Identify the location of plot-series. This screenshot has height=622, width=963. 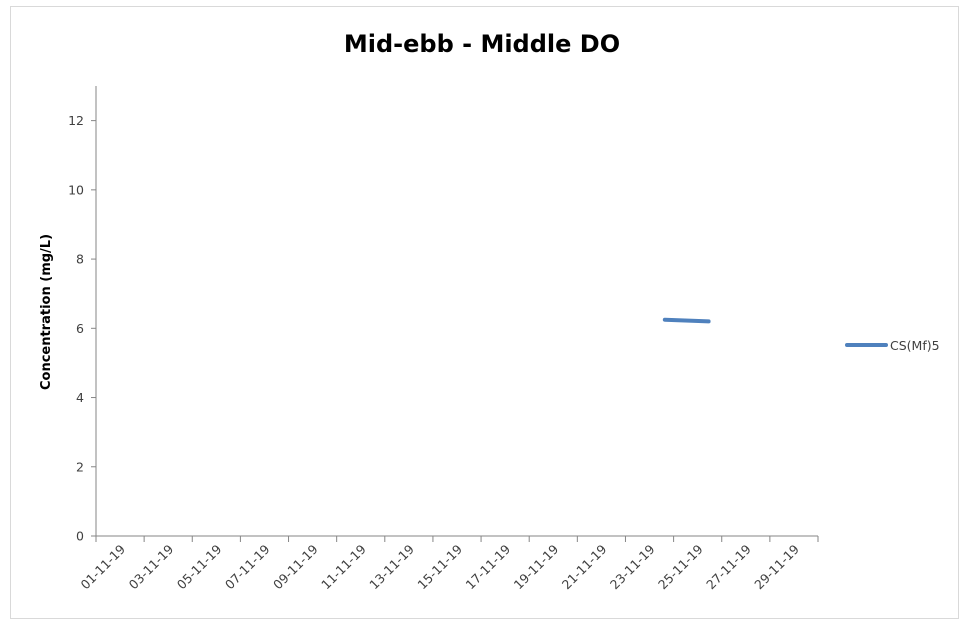
(686, 320).